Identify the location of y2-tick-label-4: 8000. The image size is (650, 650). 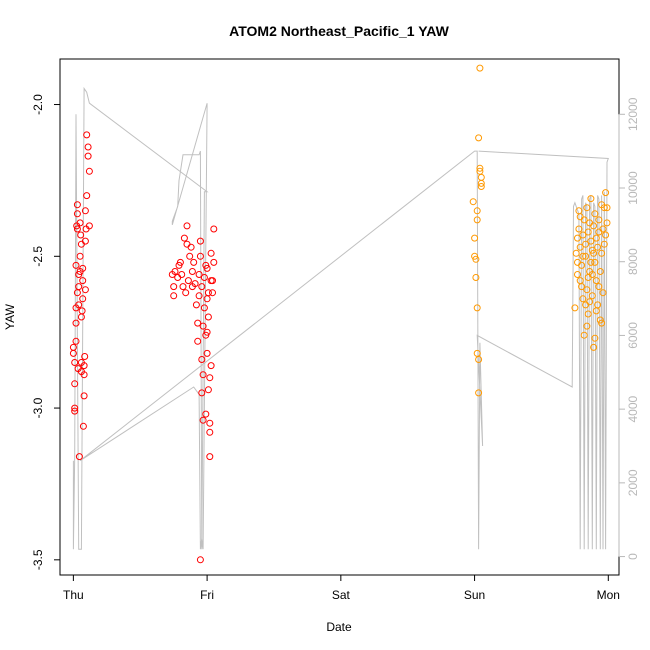
(633, 261).